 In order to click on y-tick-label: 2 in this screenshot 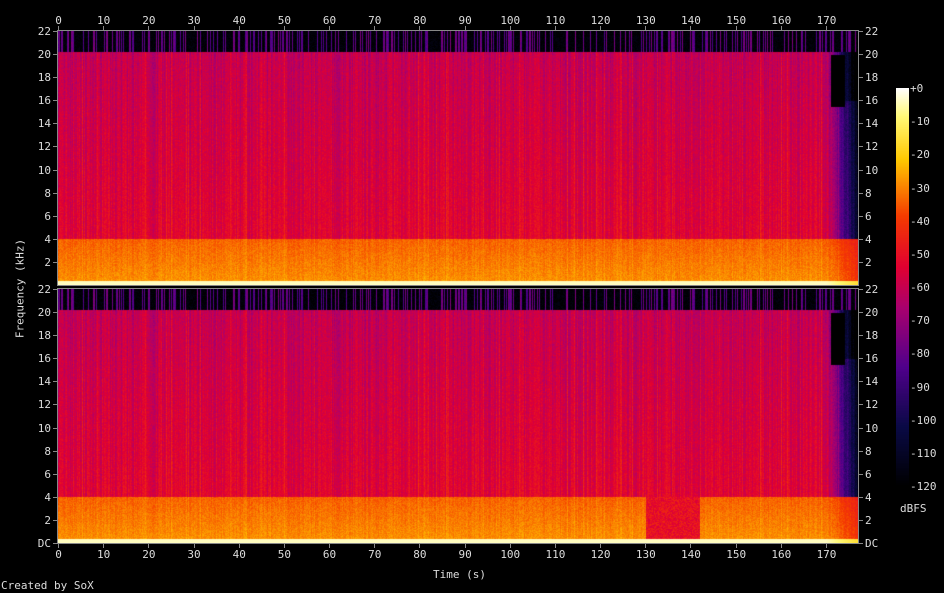, I will do `click(47, 262)`.